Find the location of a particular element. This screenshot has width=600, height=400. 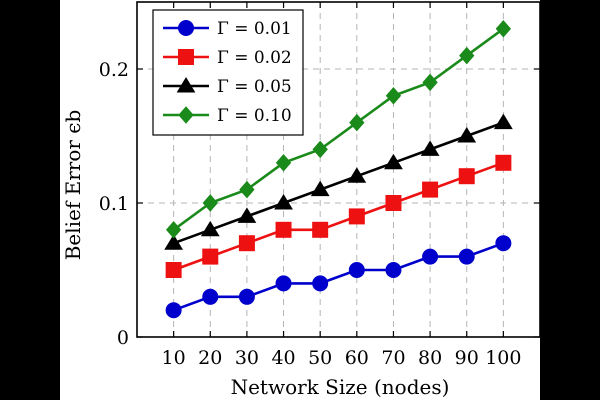

x-tick-label: 10 is located at coordinates (174, 358).